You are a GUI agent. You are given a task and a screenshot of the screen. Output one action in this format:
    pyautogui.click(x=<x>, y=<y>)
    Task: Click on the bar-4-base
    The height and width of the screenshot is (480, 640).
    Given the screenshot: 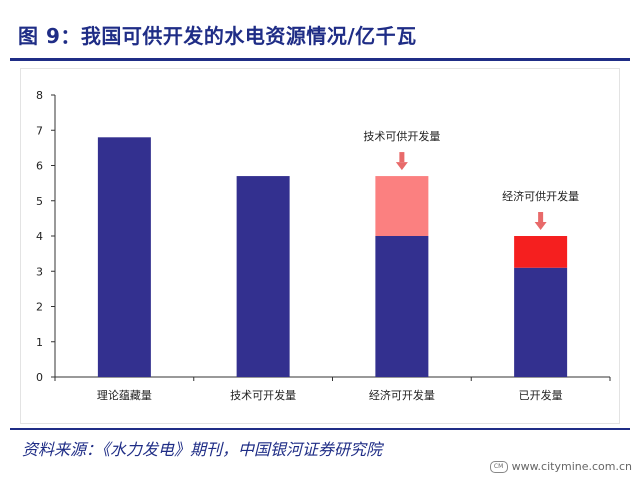 What is the action you would take?
    pyautogui.click(x=541, y=322)
    